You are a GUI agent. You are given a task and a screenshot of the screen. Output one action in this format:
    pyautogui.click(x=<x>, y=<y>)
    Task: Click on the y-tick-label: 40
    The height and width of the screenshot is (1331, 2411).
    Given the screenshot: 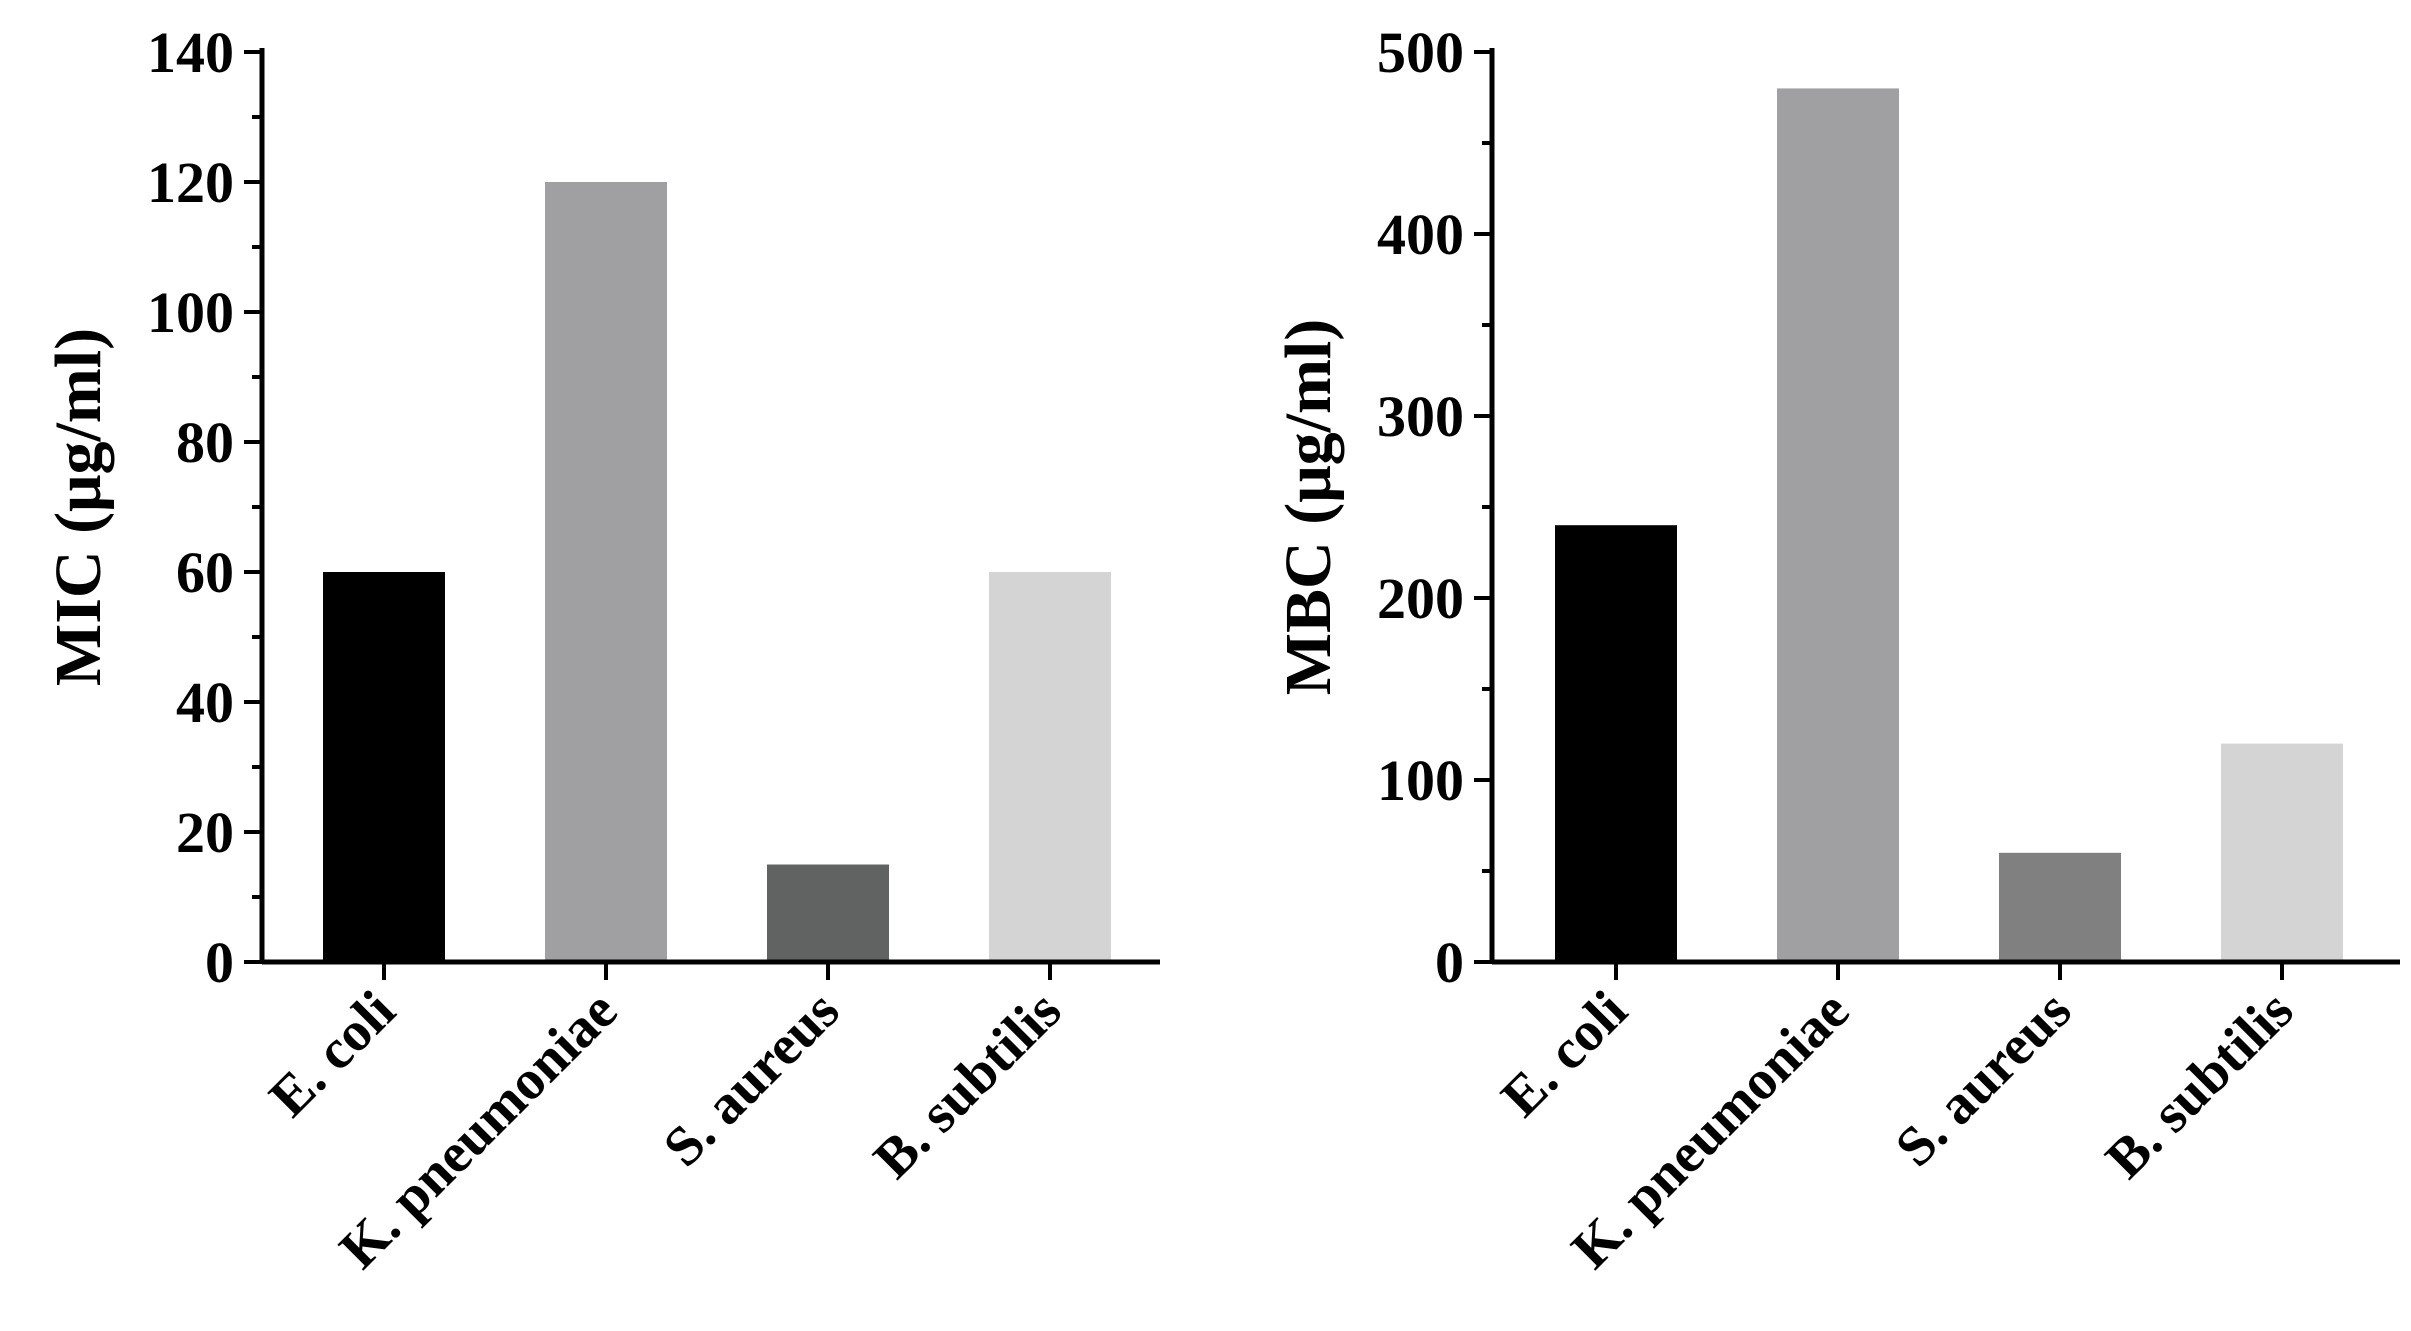 What is the action you would take?
    pyautogui.click(x=205, y=702)
    